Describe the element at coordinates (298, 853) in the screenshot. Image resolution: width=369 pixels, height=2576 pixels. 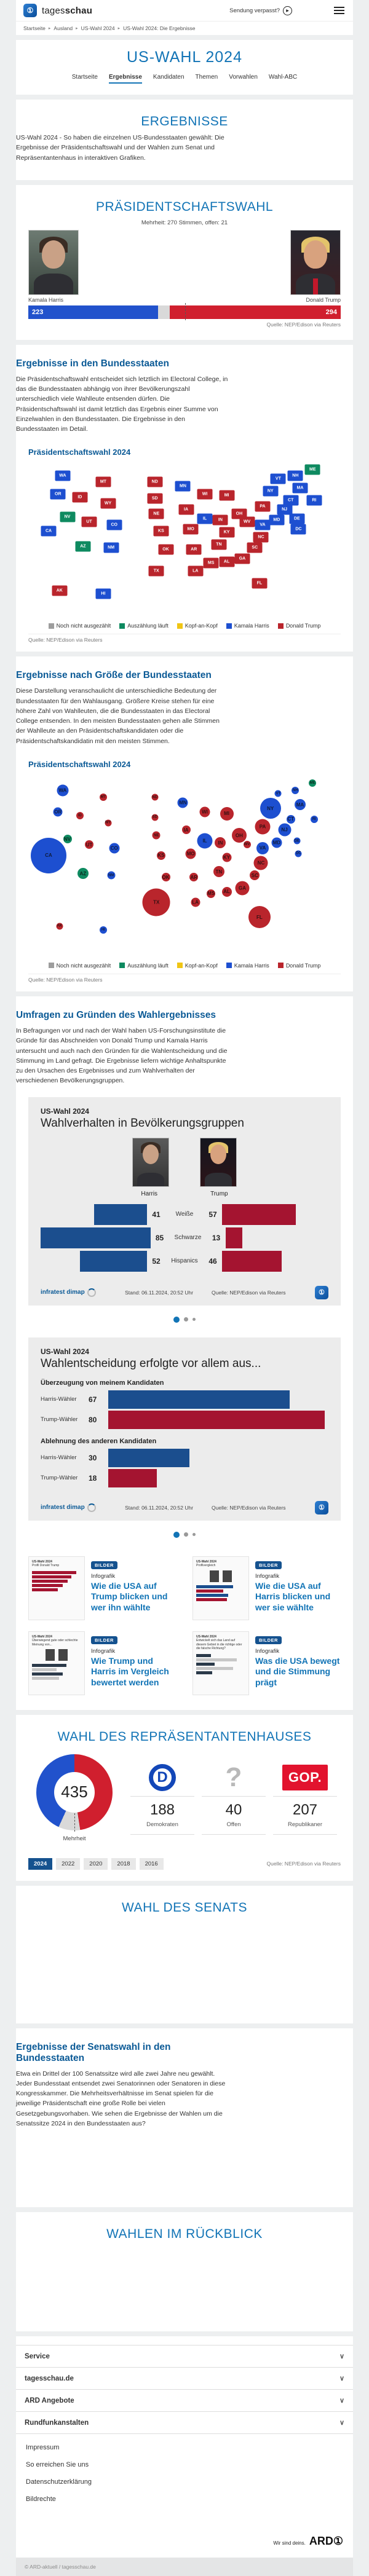
I see `state-bubble-DC: DC` at that location.